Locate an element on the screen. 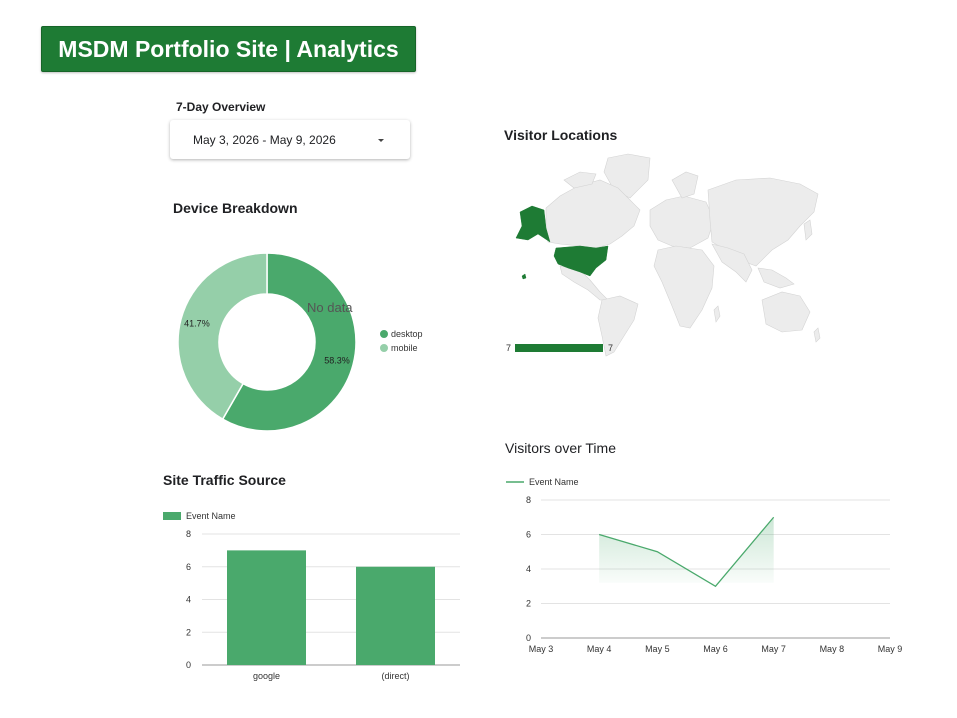  map-madagascar is located at coordinates (717, 314).